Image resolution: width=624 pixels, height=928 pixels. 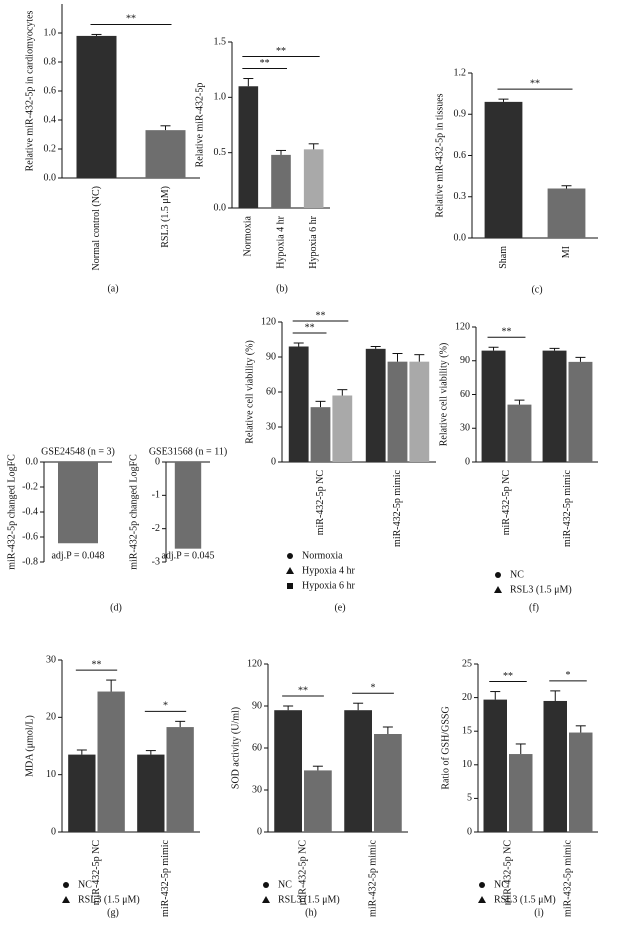 What do you see at coordinates (439, 155) in the screenshot?
I see `y-axis-label: Relative miR-432-5p in tissues` at bounding box center [439, 155].